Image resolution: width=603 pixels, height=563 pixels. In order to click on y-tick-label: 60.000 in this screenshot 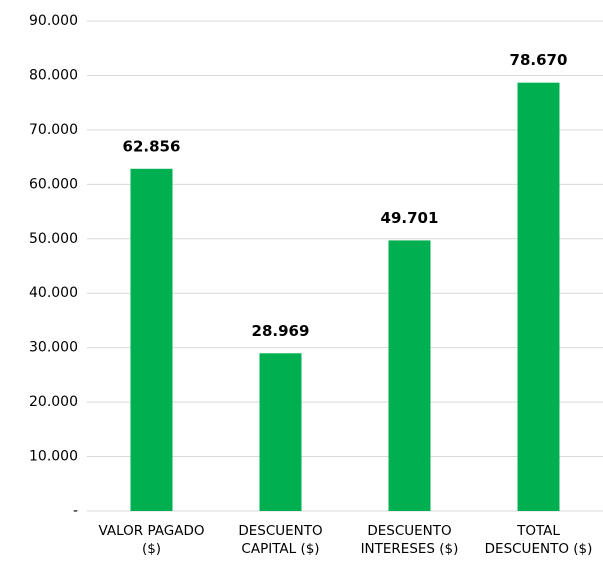, I will do `click(53, 184)`.